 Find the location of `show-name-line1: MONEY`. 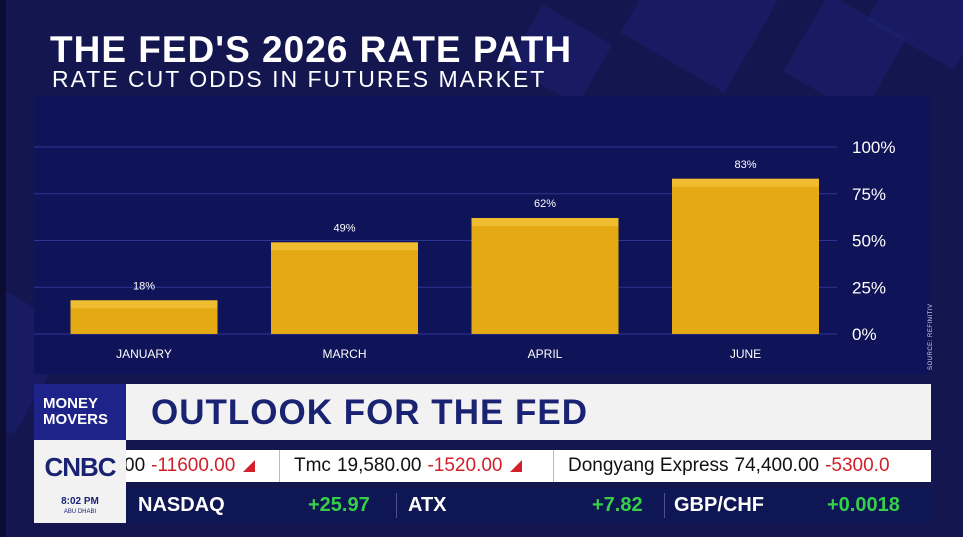

show-name-line1: MONEY is located at coordinates (71, 403).